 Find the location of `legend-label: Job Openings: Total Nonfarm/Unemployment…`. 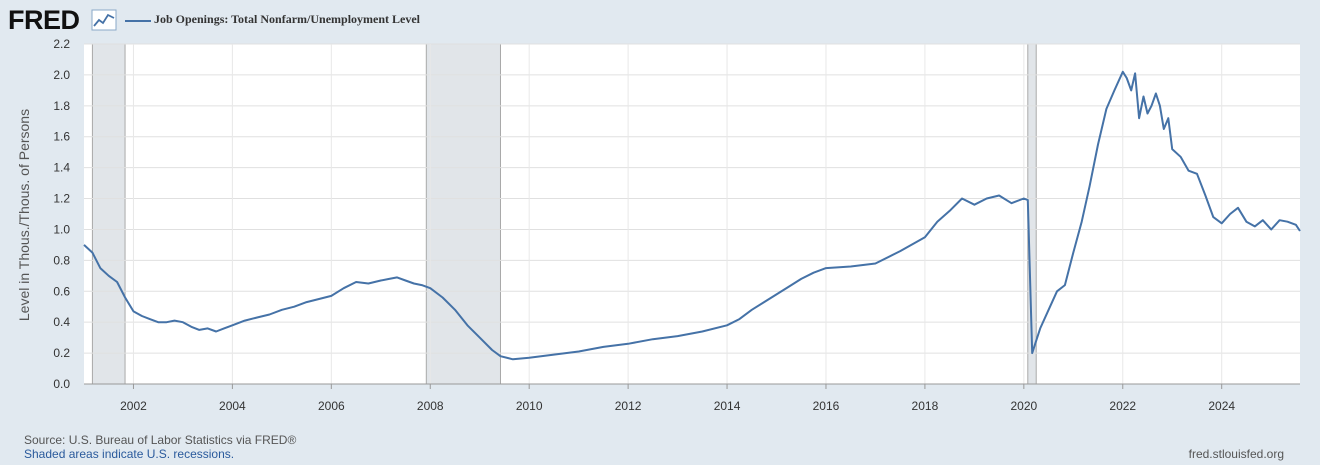

legend-label: Job Openings: Total Nonfarm/Unemployment… is located at coordinates (287, 19).